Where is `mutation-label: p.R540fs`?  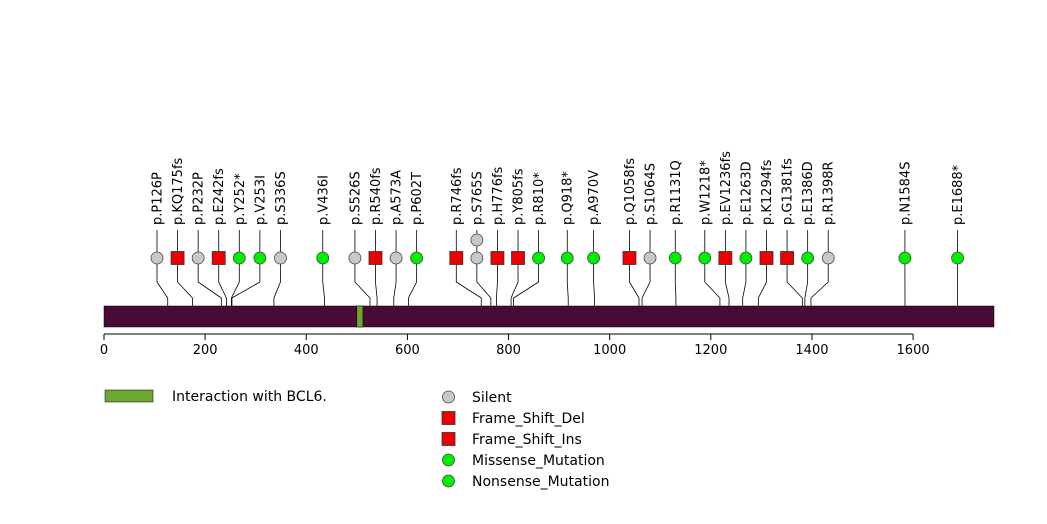 mutation-label: p.R540fs is located at coordinates (376, 196).